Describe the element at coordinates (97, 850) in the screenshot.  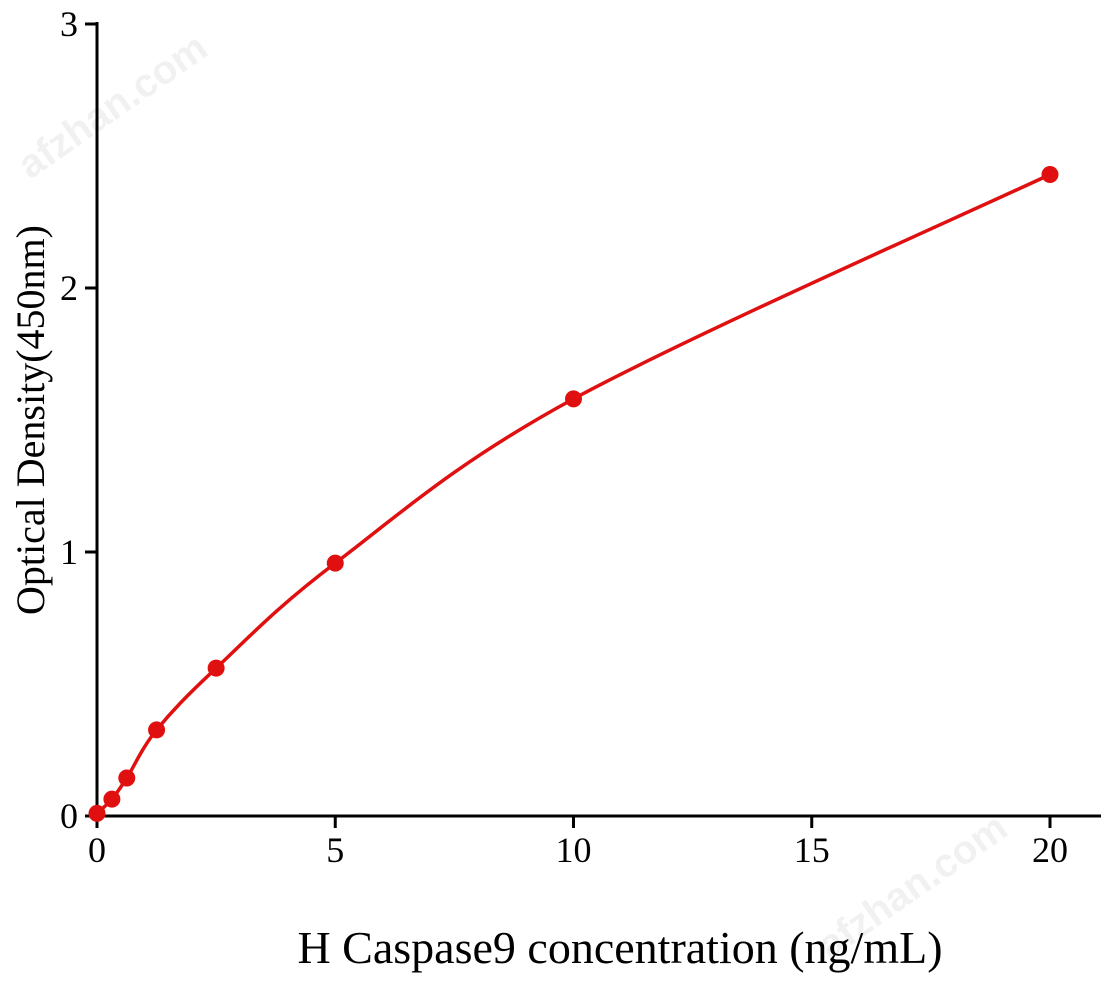
I see `x-tick-label: 0` at that location.